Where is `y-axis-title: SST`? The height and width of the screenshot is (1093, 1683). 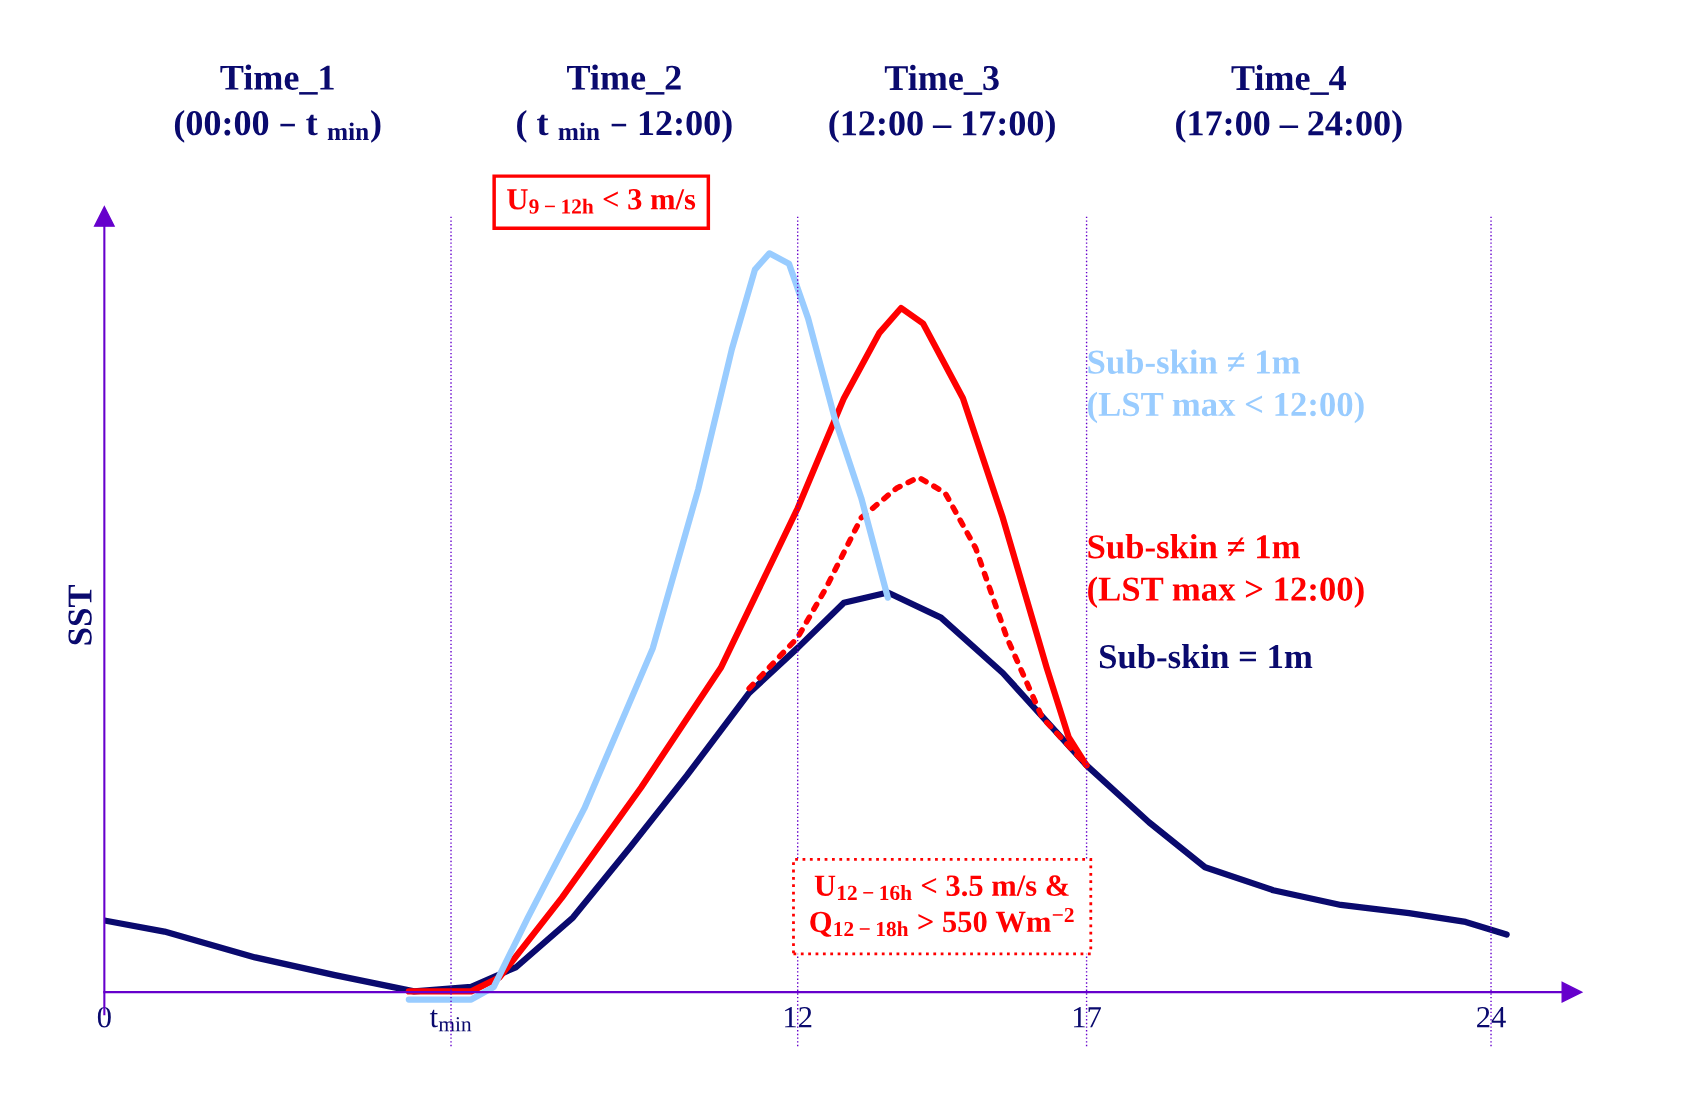
y-axis-title: SST is located at coordinates (80, 614).